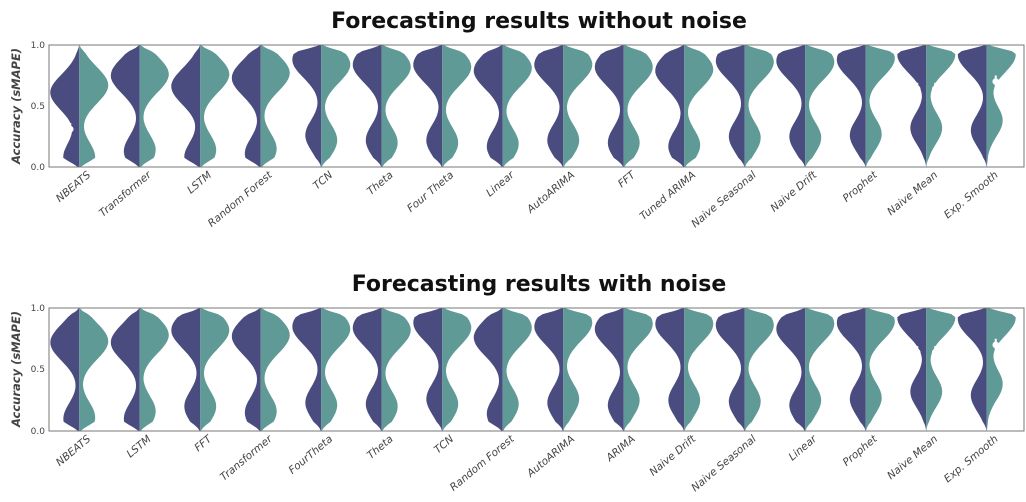 The height and width of the screenshot is (502, 1026). What do you see at coordinates (323, 180) in the screenshot?
I see `x-tick-label: TCN` at bounding box center [323, 180].